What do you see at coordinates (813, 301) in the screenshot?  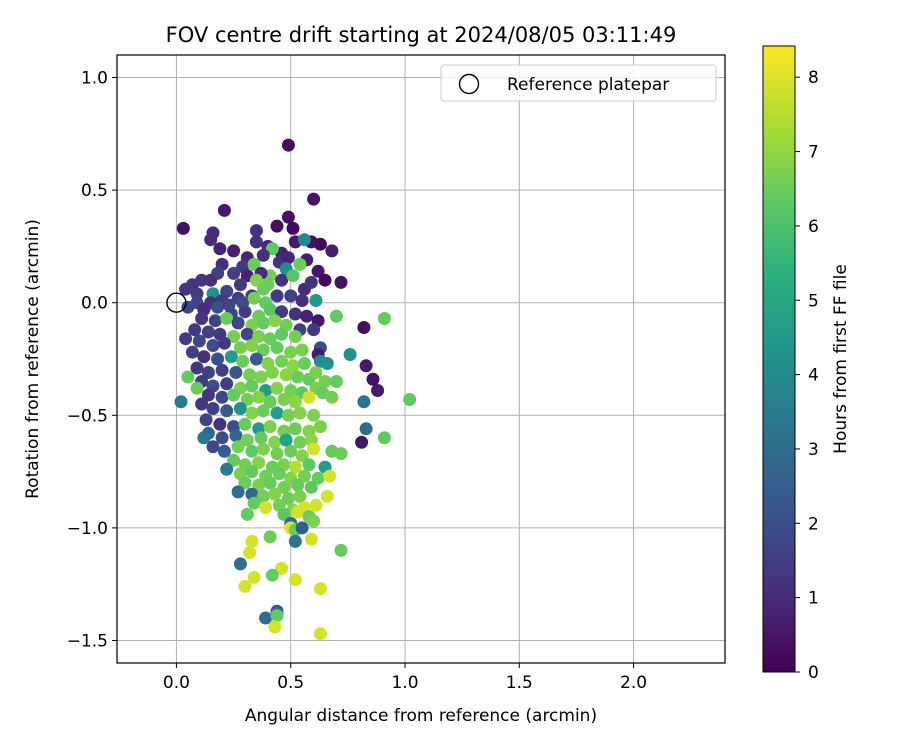 I see `colorbar-tick-label: 5` at bounding box center [813, 301].